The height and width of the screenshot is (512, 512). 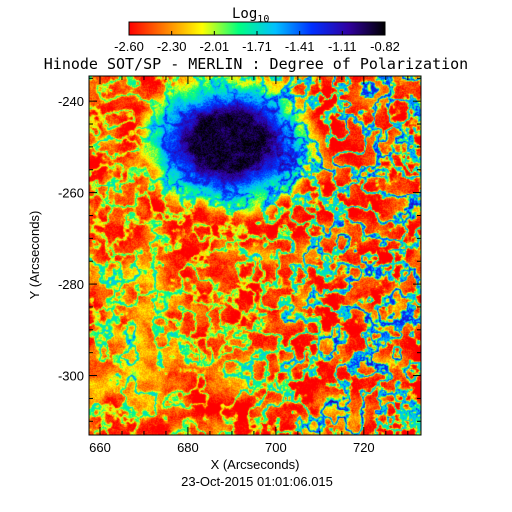 I want to click on y-tick-label: -280, so click(x=71, y=284).